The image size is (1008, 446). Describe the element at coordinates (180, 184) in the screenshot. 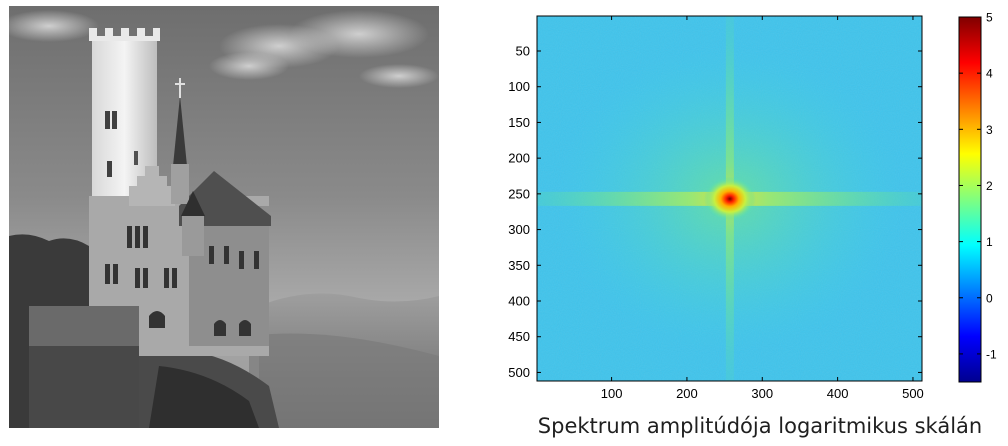

I see `spire-base` at that location.